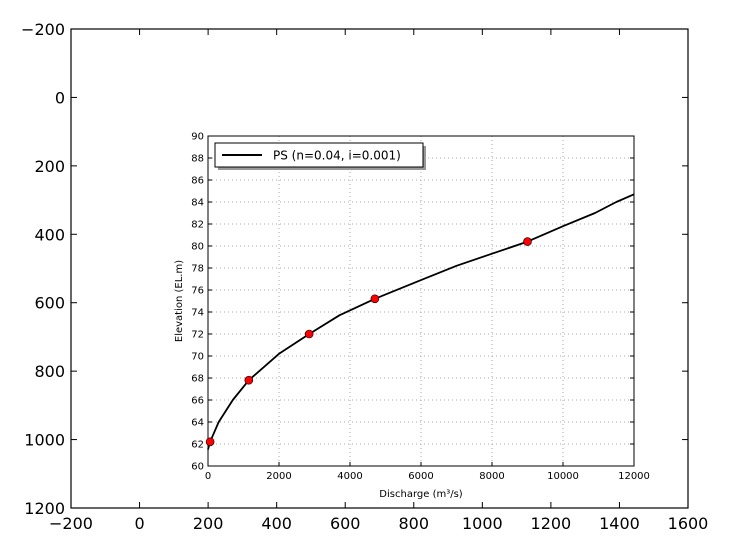 The width and height of the screenshot is (729, 552). I want to click on outer-x-tick-label: 800, so click(414, 523).